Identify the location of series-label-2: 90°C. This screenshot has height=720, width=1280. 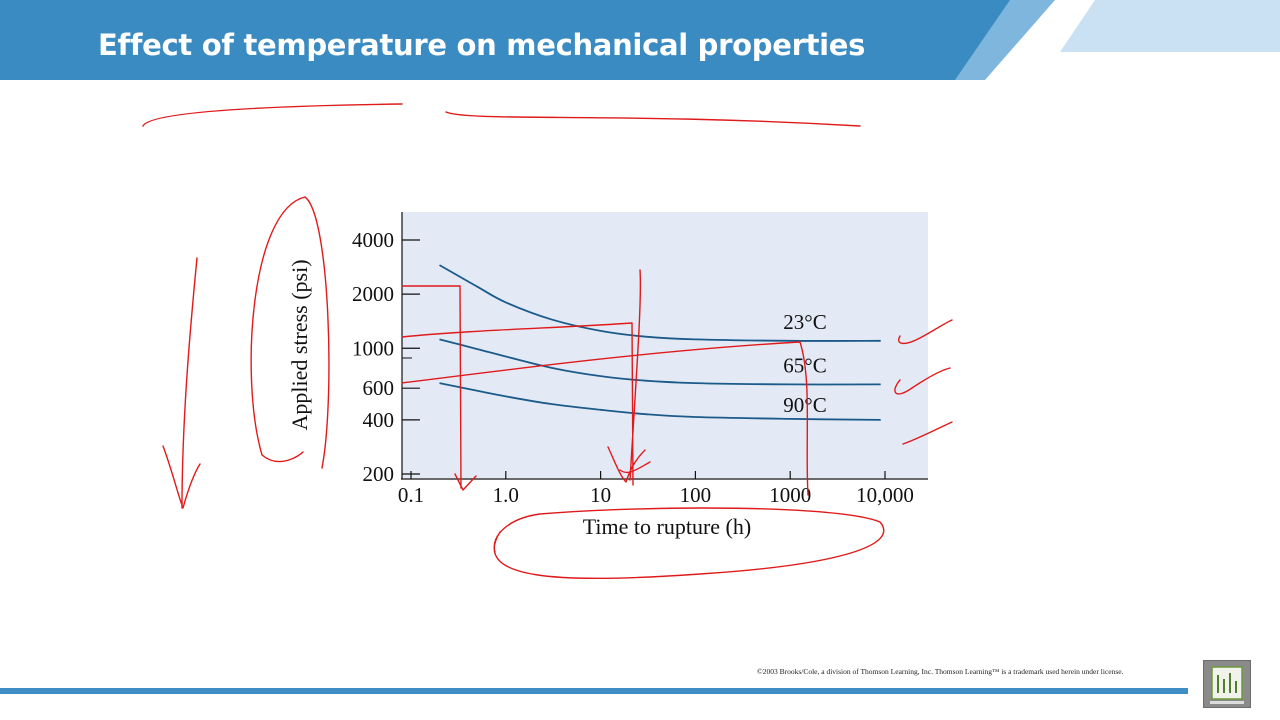
(804, 405).